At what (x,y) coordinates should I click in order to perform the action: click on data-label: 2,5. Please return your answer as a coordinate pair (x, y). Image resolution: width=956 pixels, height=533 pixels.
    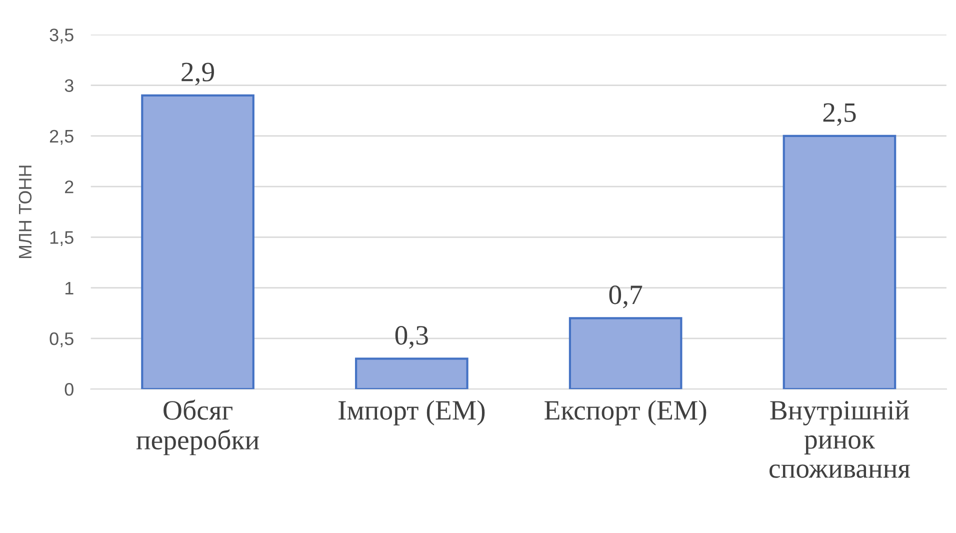
    Looking at the image, I should click on (839, 114).